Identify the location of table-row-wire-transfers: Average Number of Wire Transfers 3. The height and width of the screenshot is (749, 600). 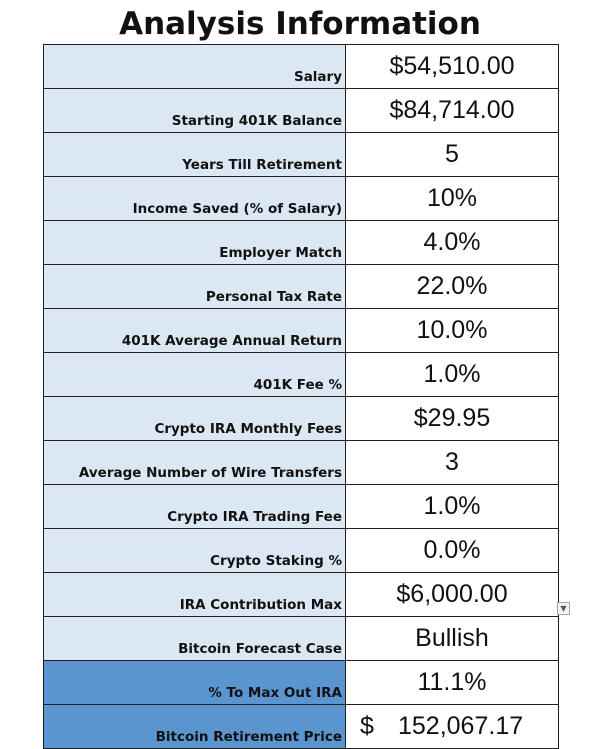
(301, 462).